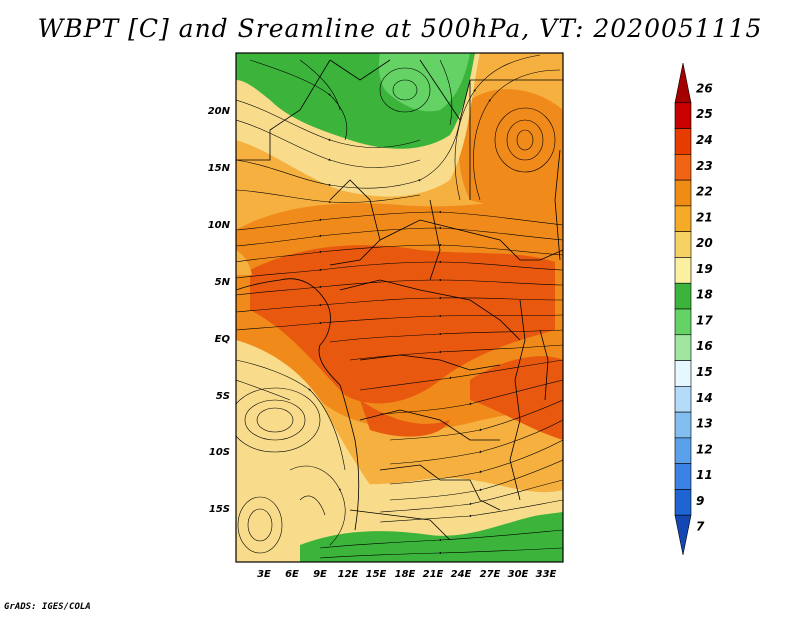 This screenshot has width=800, height=618. Describe the element at coordinates (546, 574) in the screenshot. I see `lon-label: 33E` at that location.